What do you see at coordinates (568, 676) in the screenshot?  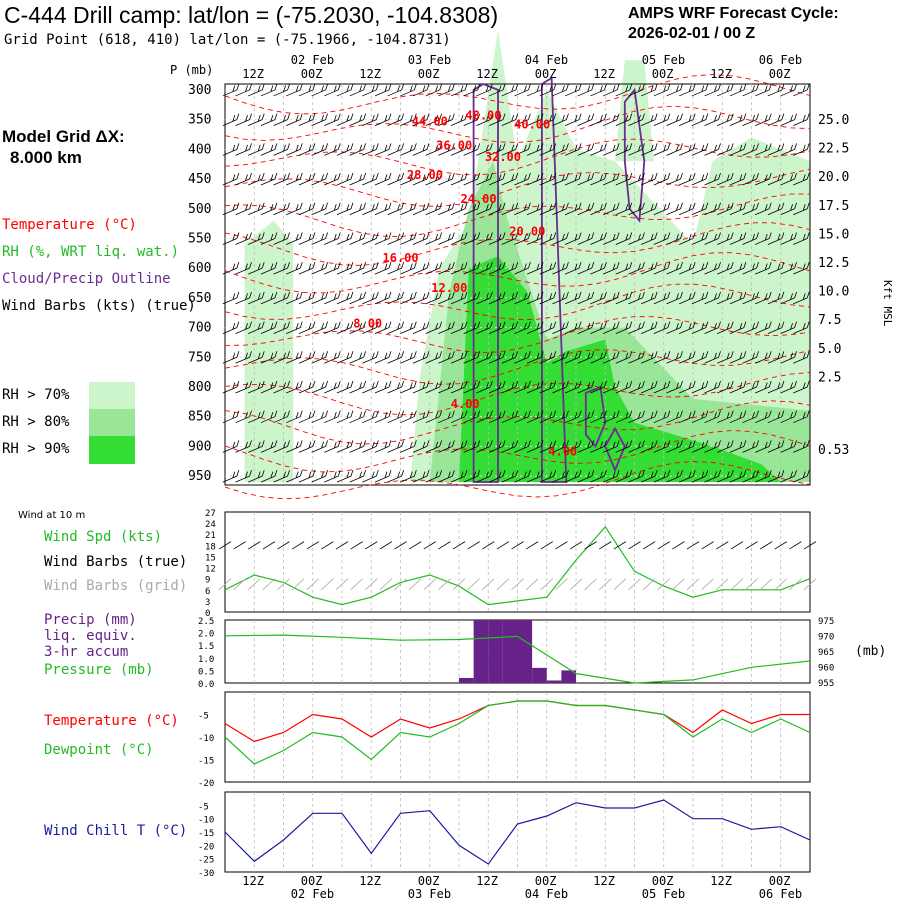 I see `precip-bar` at bounding box center [568, 676].